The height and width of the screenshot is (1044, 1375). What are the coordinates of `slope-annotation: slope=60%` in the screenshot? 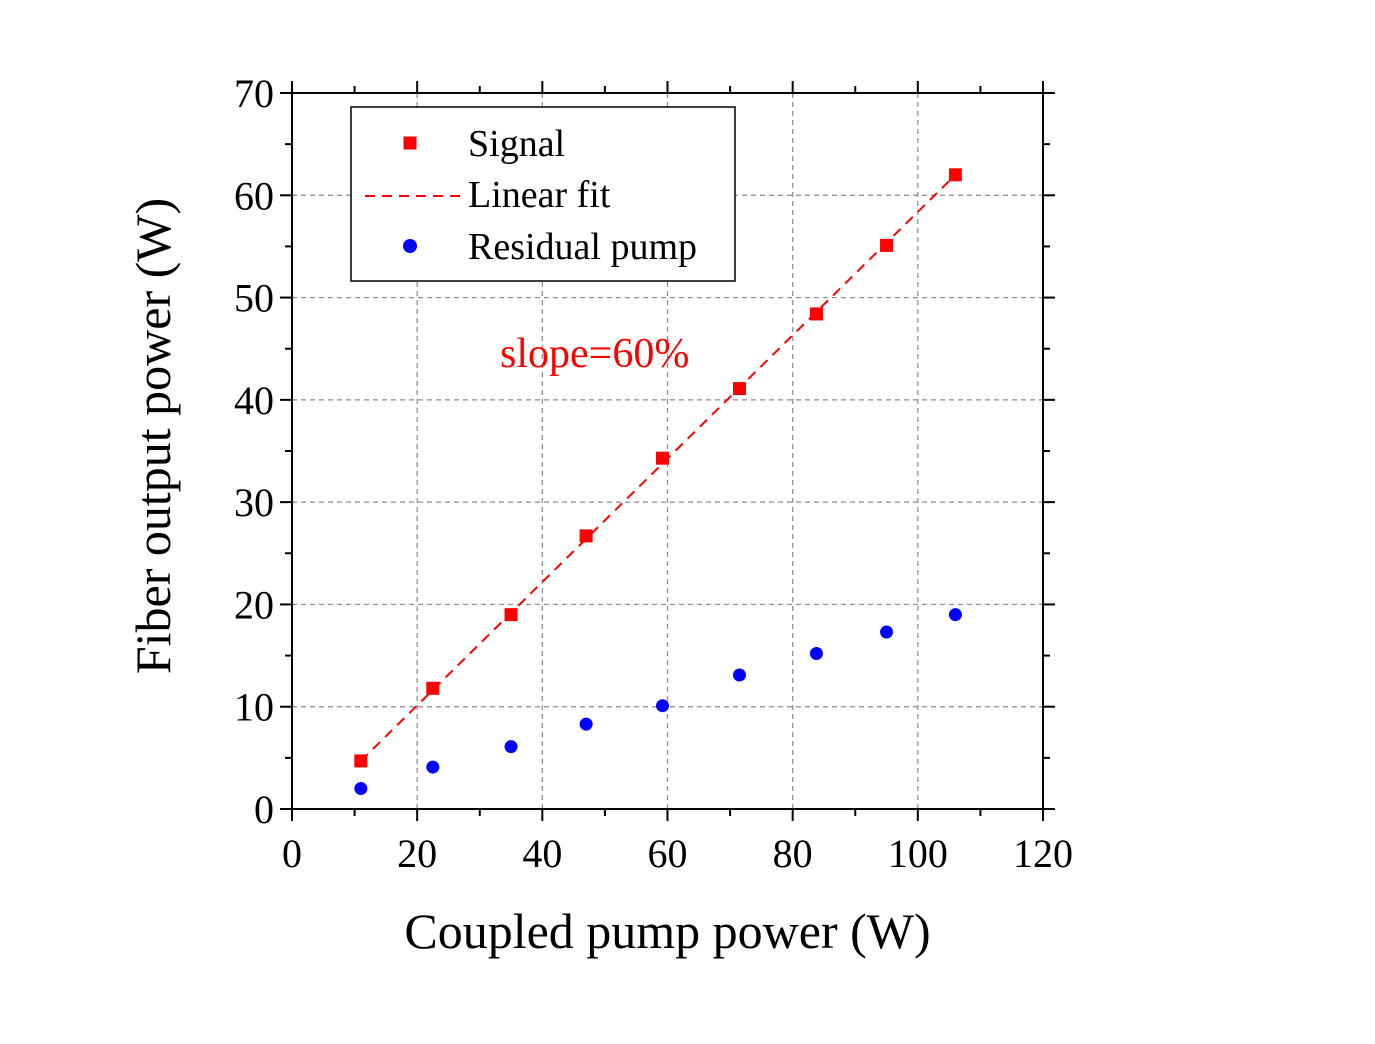 It's located at (594, 354).